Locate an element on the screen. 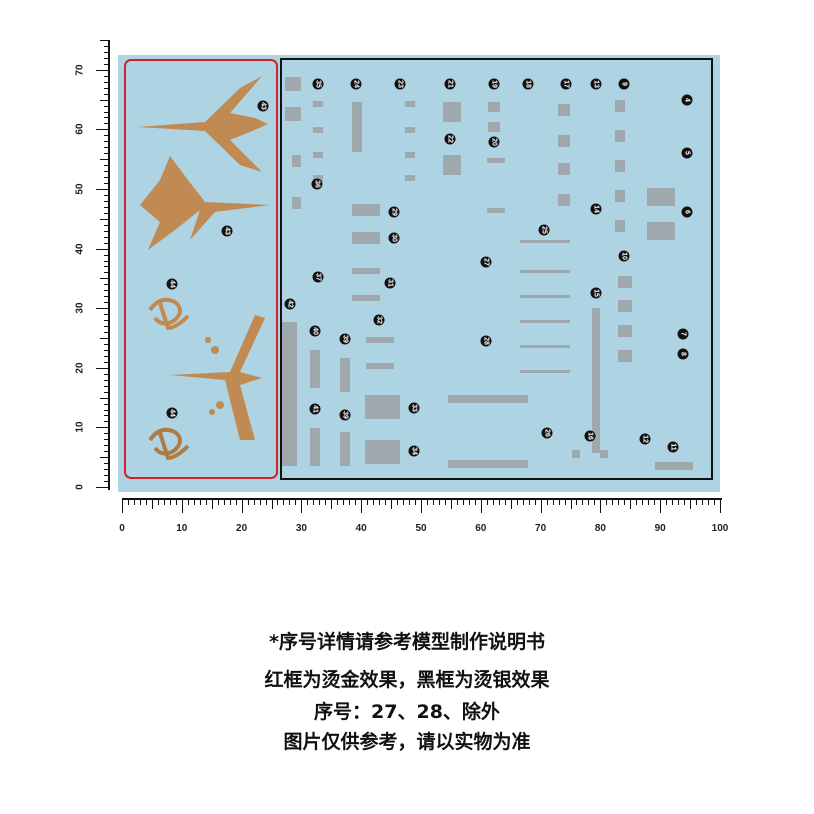 This screenshot has width=814, height=814. part-number-badge: 19 is located at coordinates (494, 84).